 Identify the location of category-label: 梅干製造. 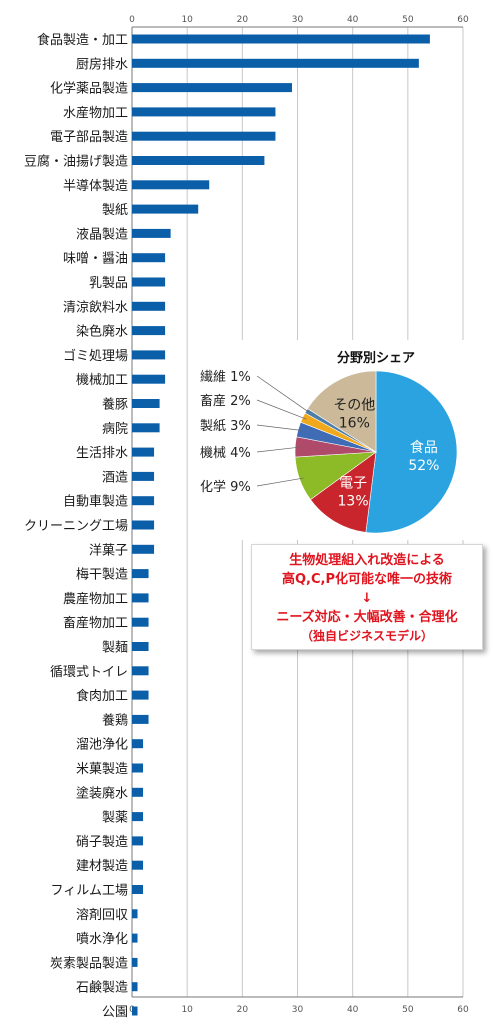
(102, 575).